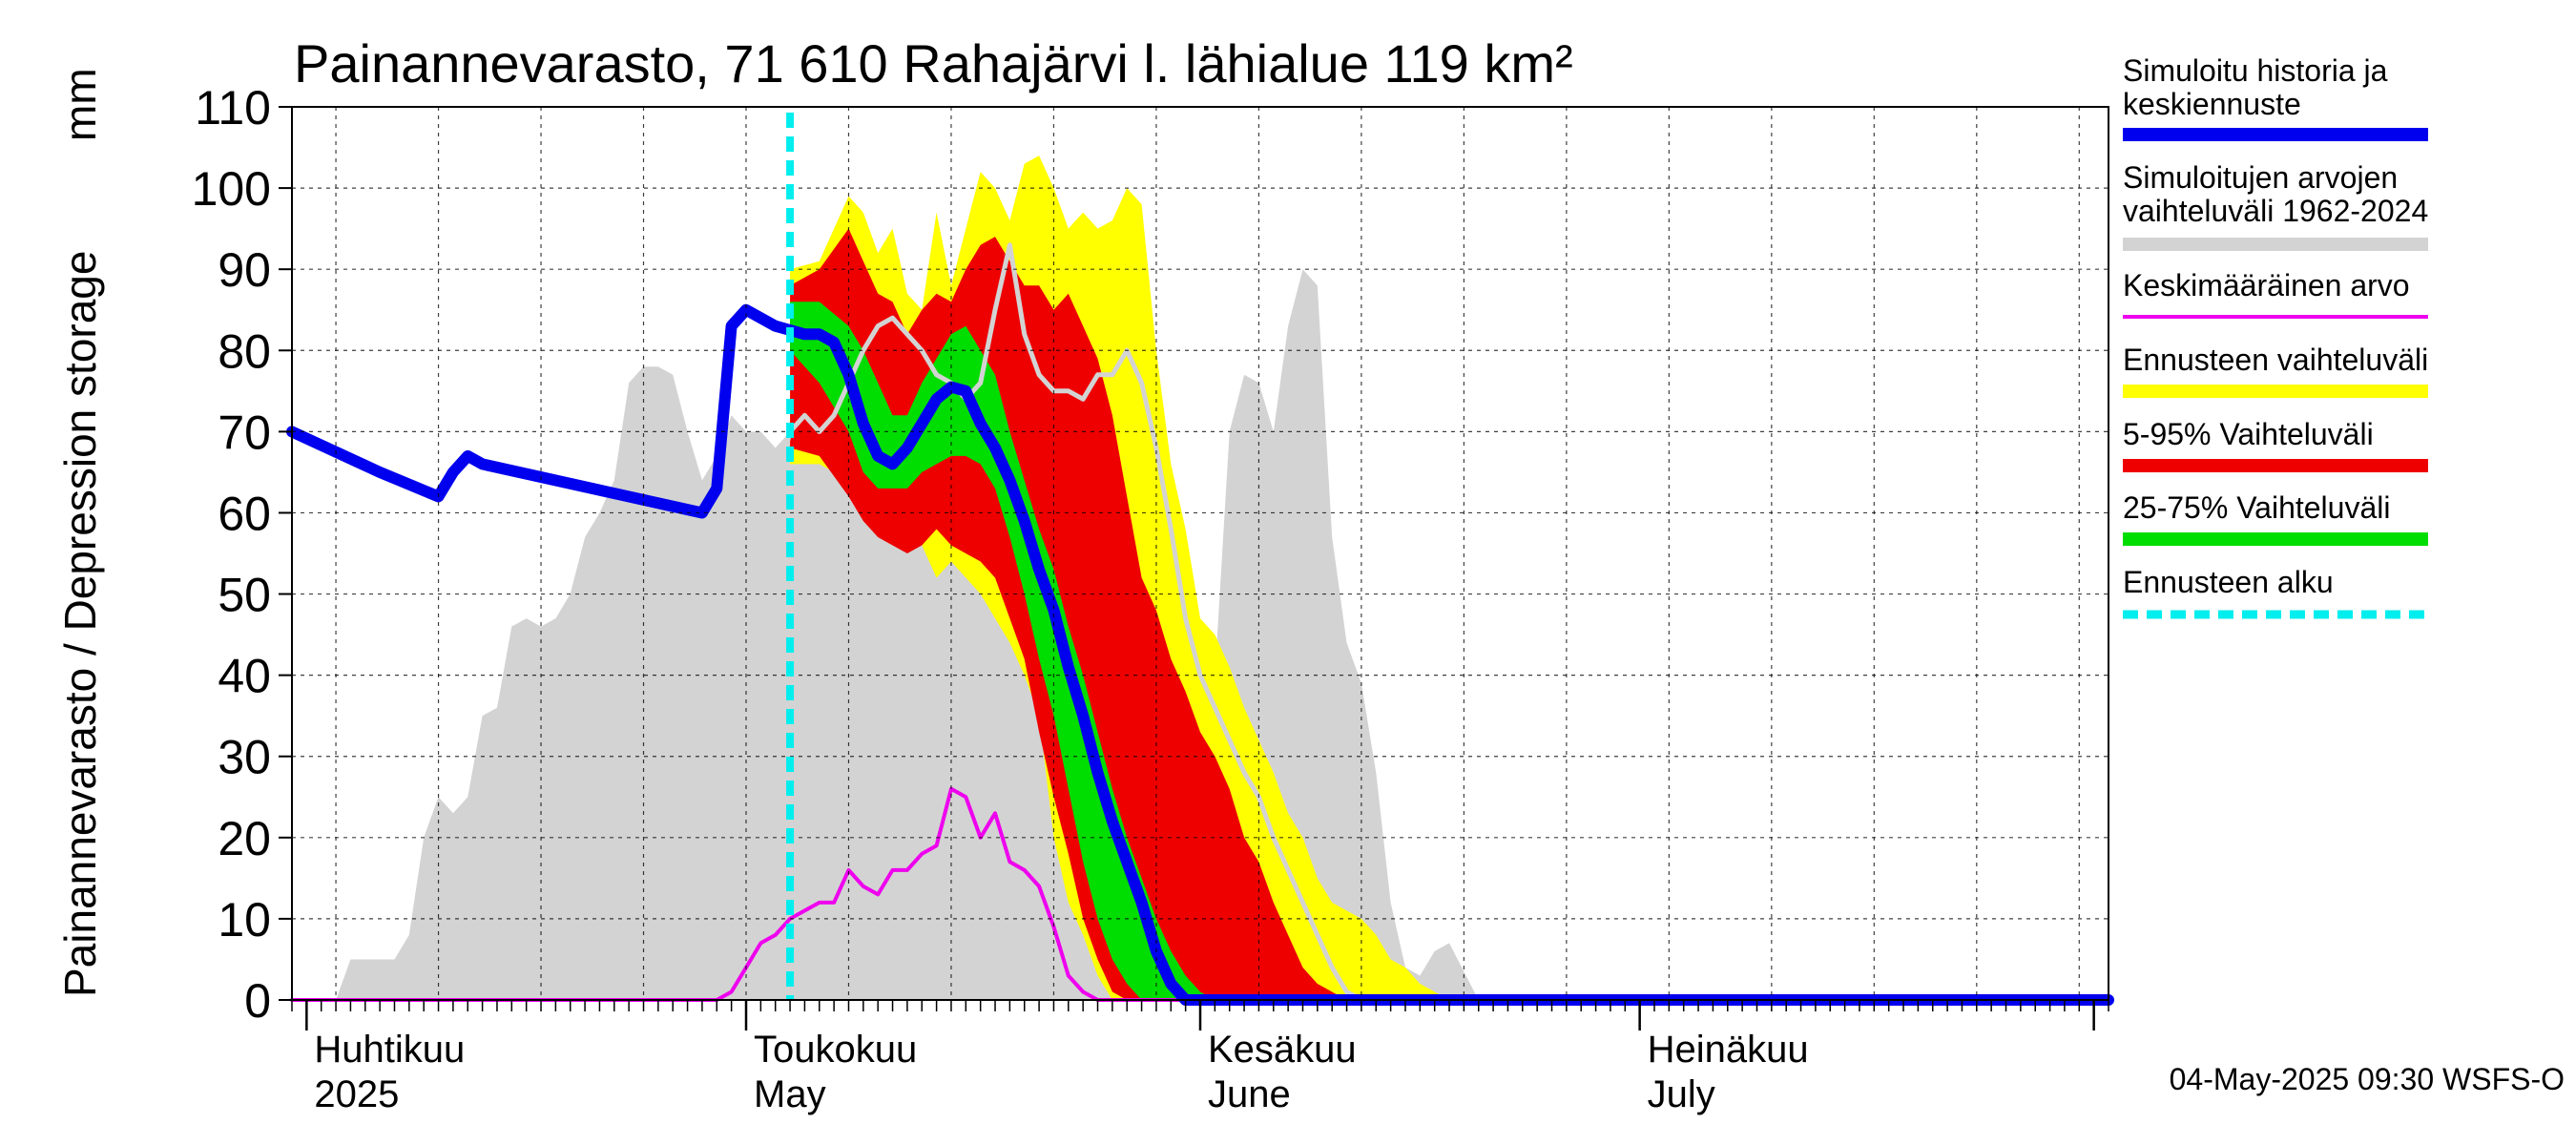 Image resolution: width=2576 pixels, height=1145 pixels. Describe the element at coordinates (244, 270) in the screenshot. I see `y-tick-label: 90` at that location.